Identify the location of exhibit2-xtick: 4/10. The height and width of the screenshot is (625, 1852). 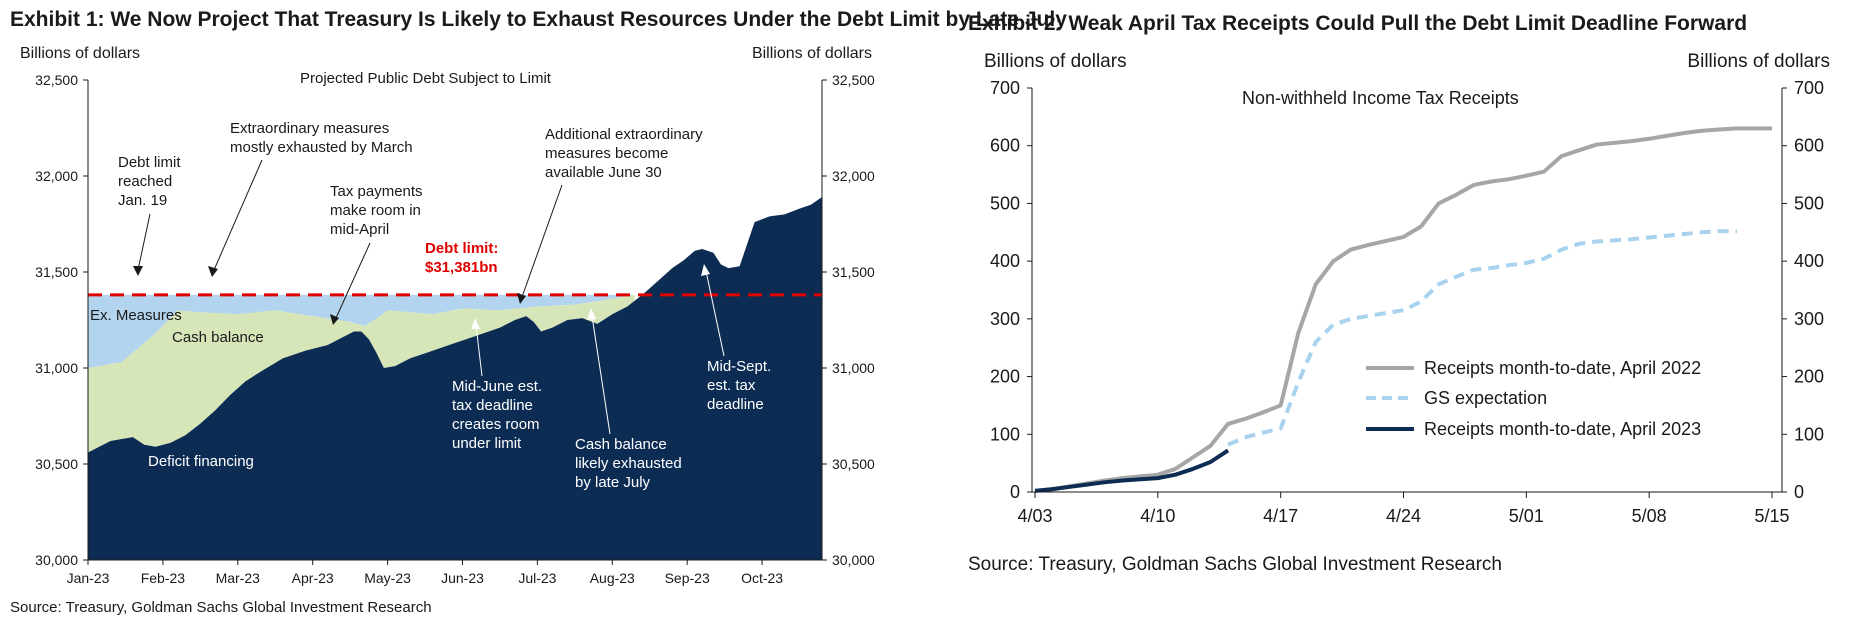
(1157, 516).